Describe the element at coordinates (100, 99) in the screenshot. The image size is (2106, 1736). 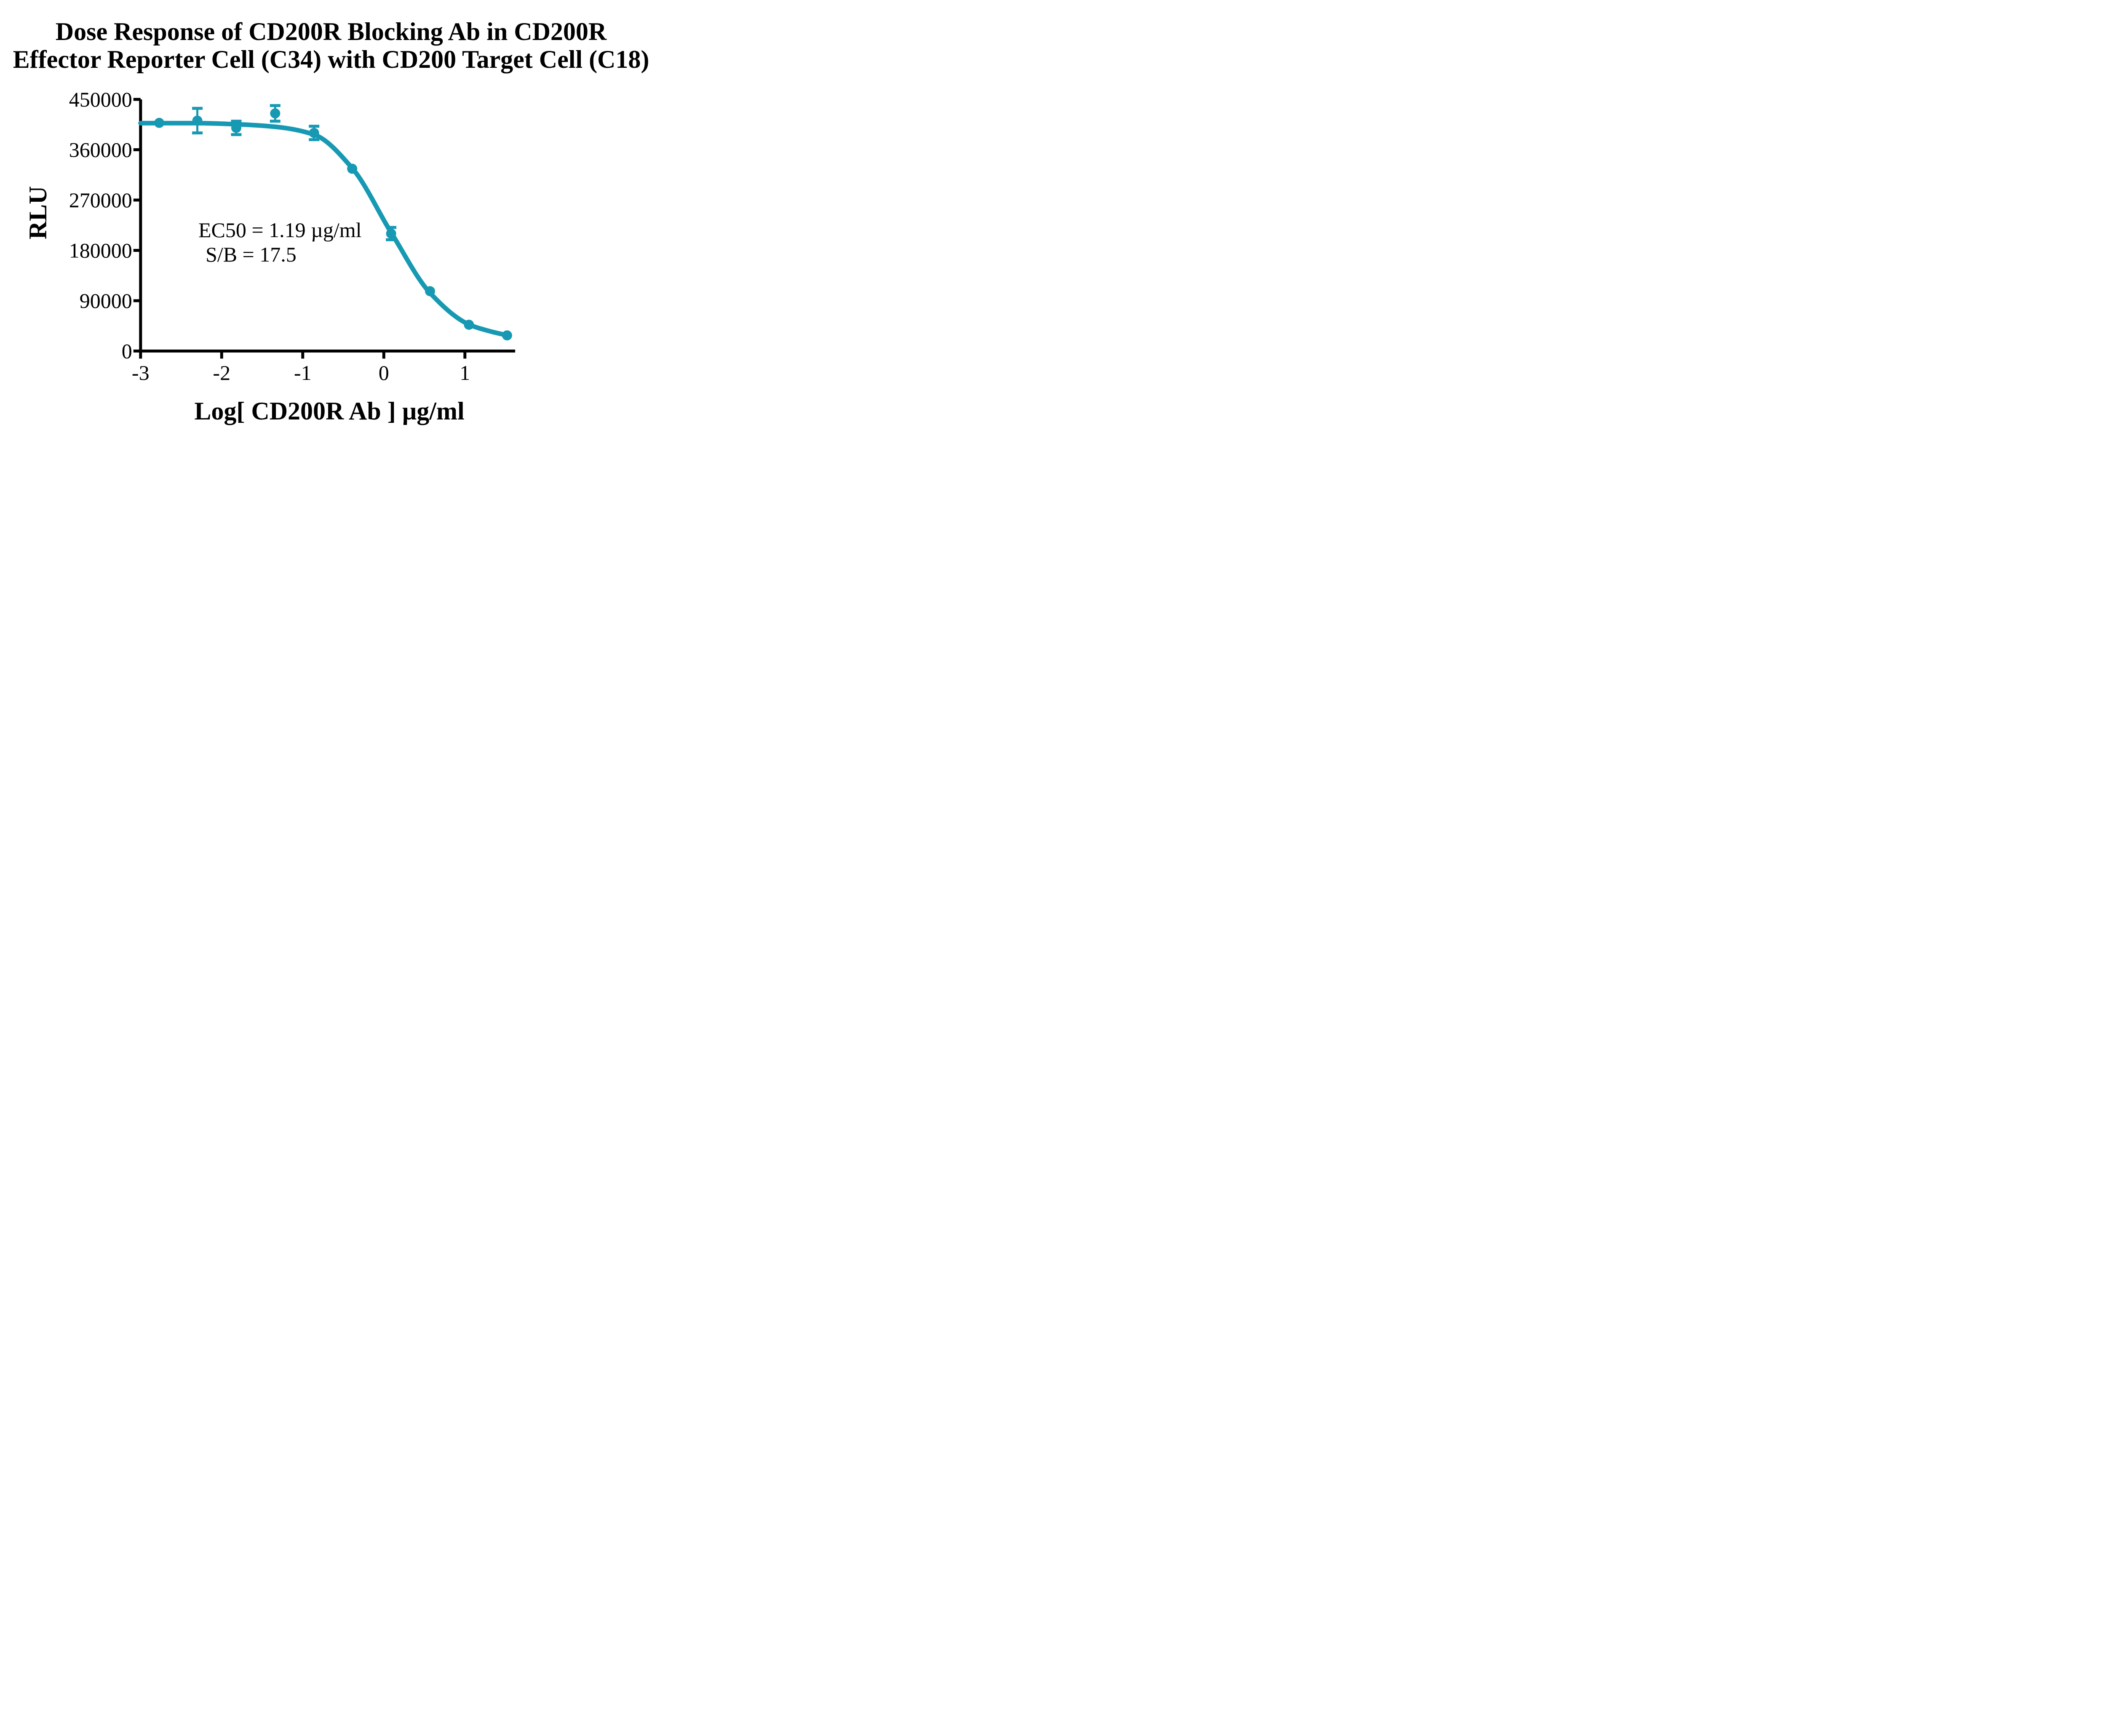
I see `y-tick-label: 450000` at that location.